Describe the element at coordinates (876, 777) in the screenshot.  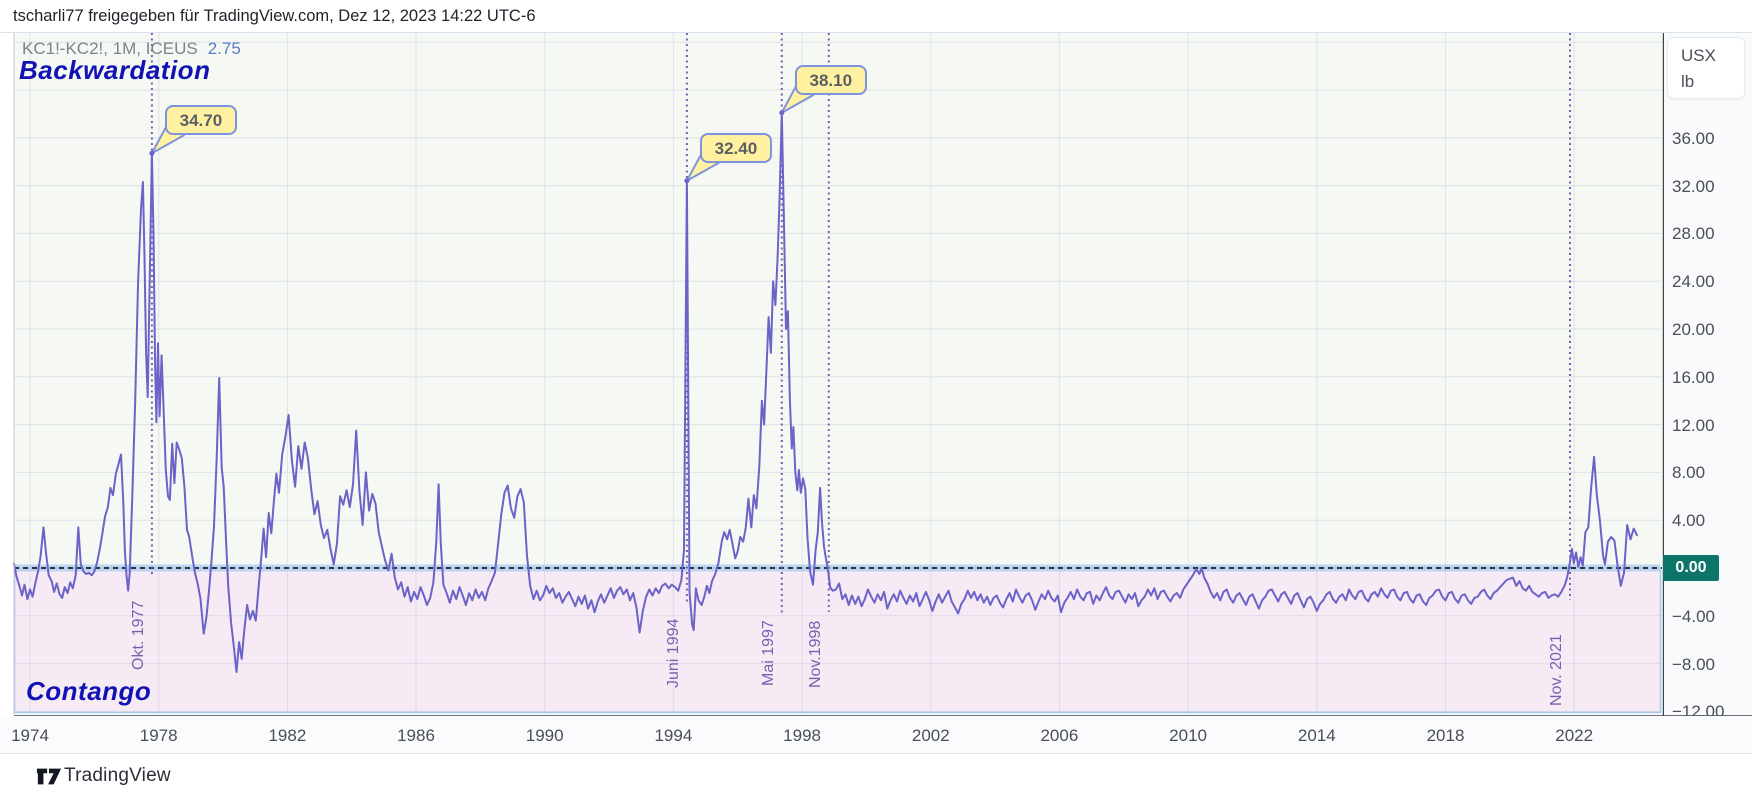
I see `footer-bar: TradingView` at that location.